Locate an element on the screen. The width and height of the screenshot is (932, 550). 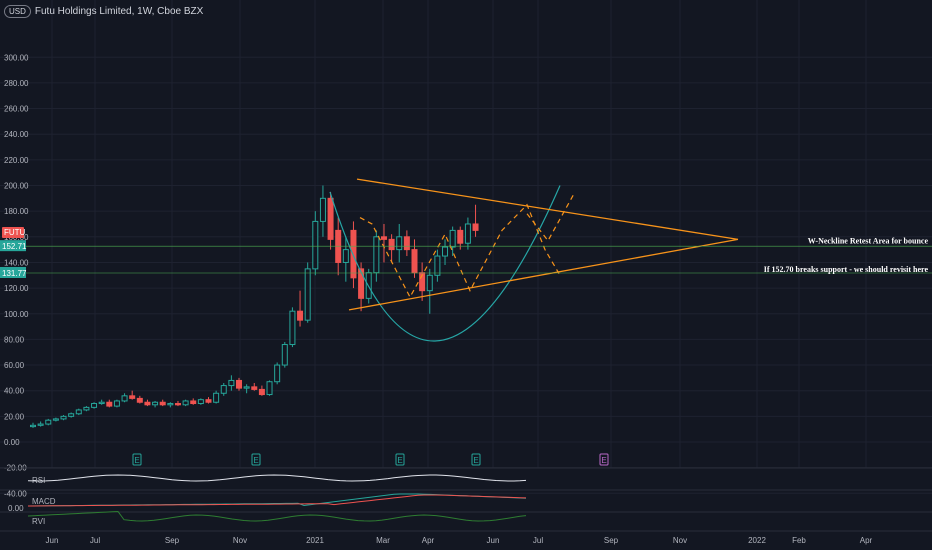
time-tick-label: Mar is located at coordinates (383, 540).